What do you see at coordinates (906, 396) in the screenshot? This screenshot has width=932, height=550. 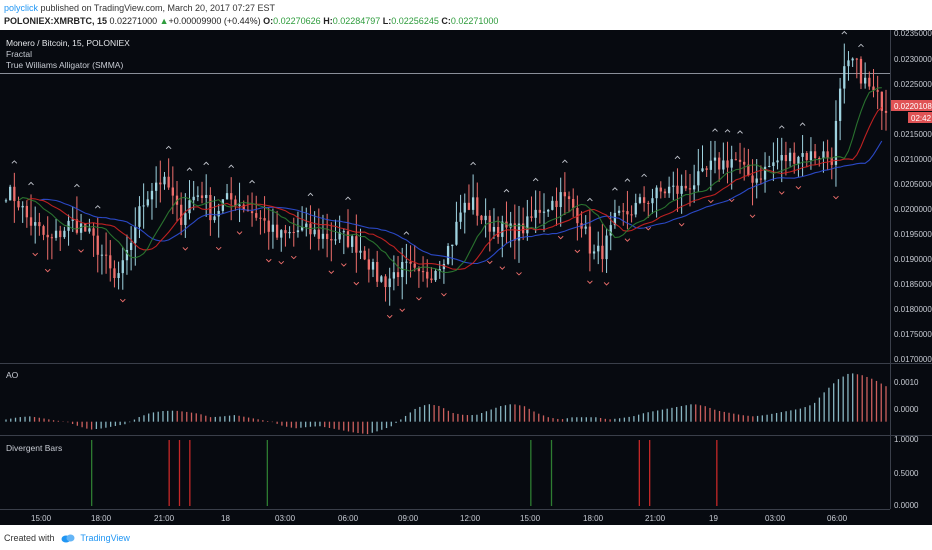 I see `ao-axis: 0.0010 0.0000` at bounding box center [906, 396].